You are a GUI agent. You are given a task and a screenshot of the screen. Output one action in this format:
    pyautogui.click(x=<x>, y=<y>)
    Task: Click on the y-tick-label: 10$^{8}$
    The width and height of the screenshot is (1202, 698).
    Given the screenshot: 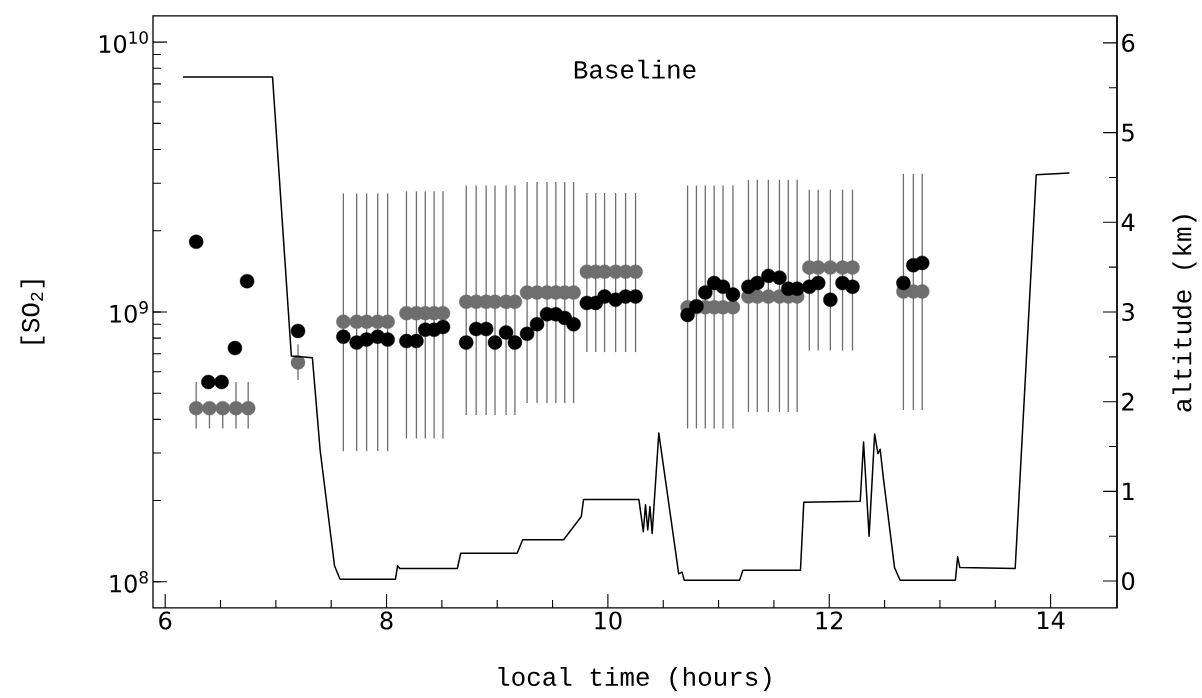 What is the action you would take?
    pyautogui.click(x=129, y=581)
    